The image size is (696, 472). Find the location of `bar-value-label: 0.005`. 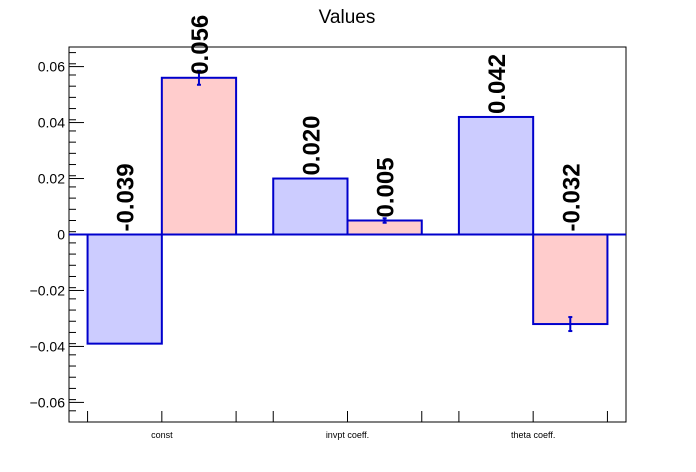

bar-value-label: 0.005 is located at coordinates (386, 187).